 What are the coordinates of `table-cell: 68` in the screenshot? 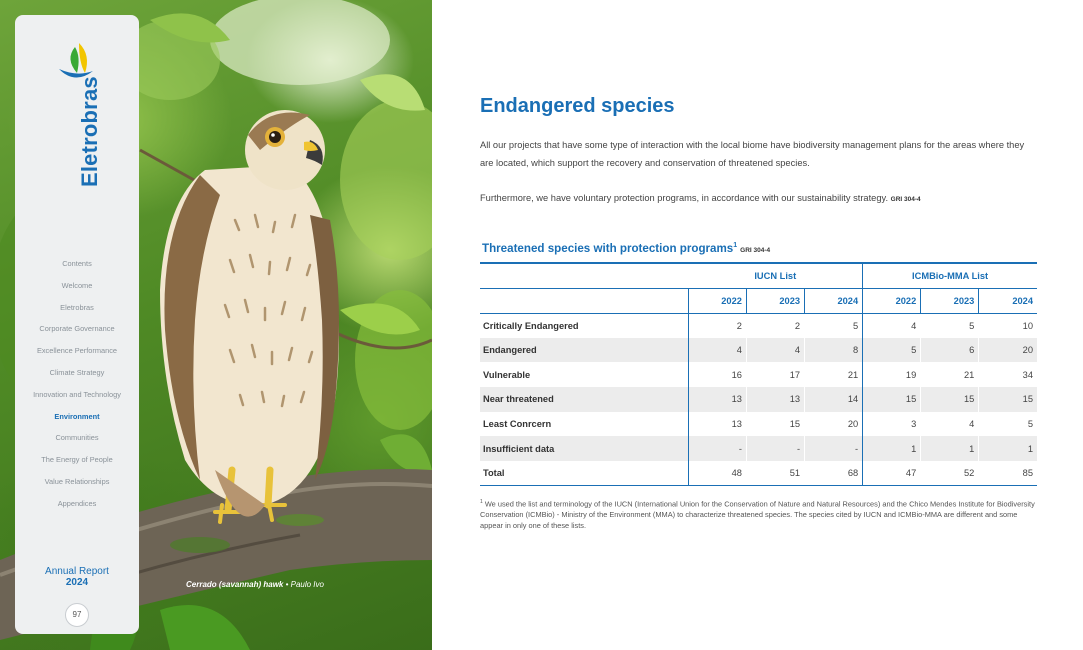 It's located at (833, 474).